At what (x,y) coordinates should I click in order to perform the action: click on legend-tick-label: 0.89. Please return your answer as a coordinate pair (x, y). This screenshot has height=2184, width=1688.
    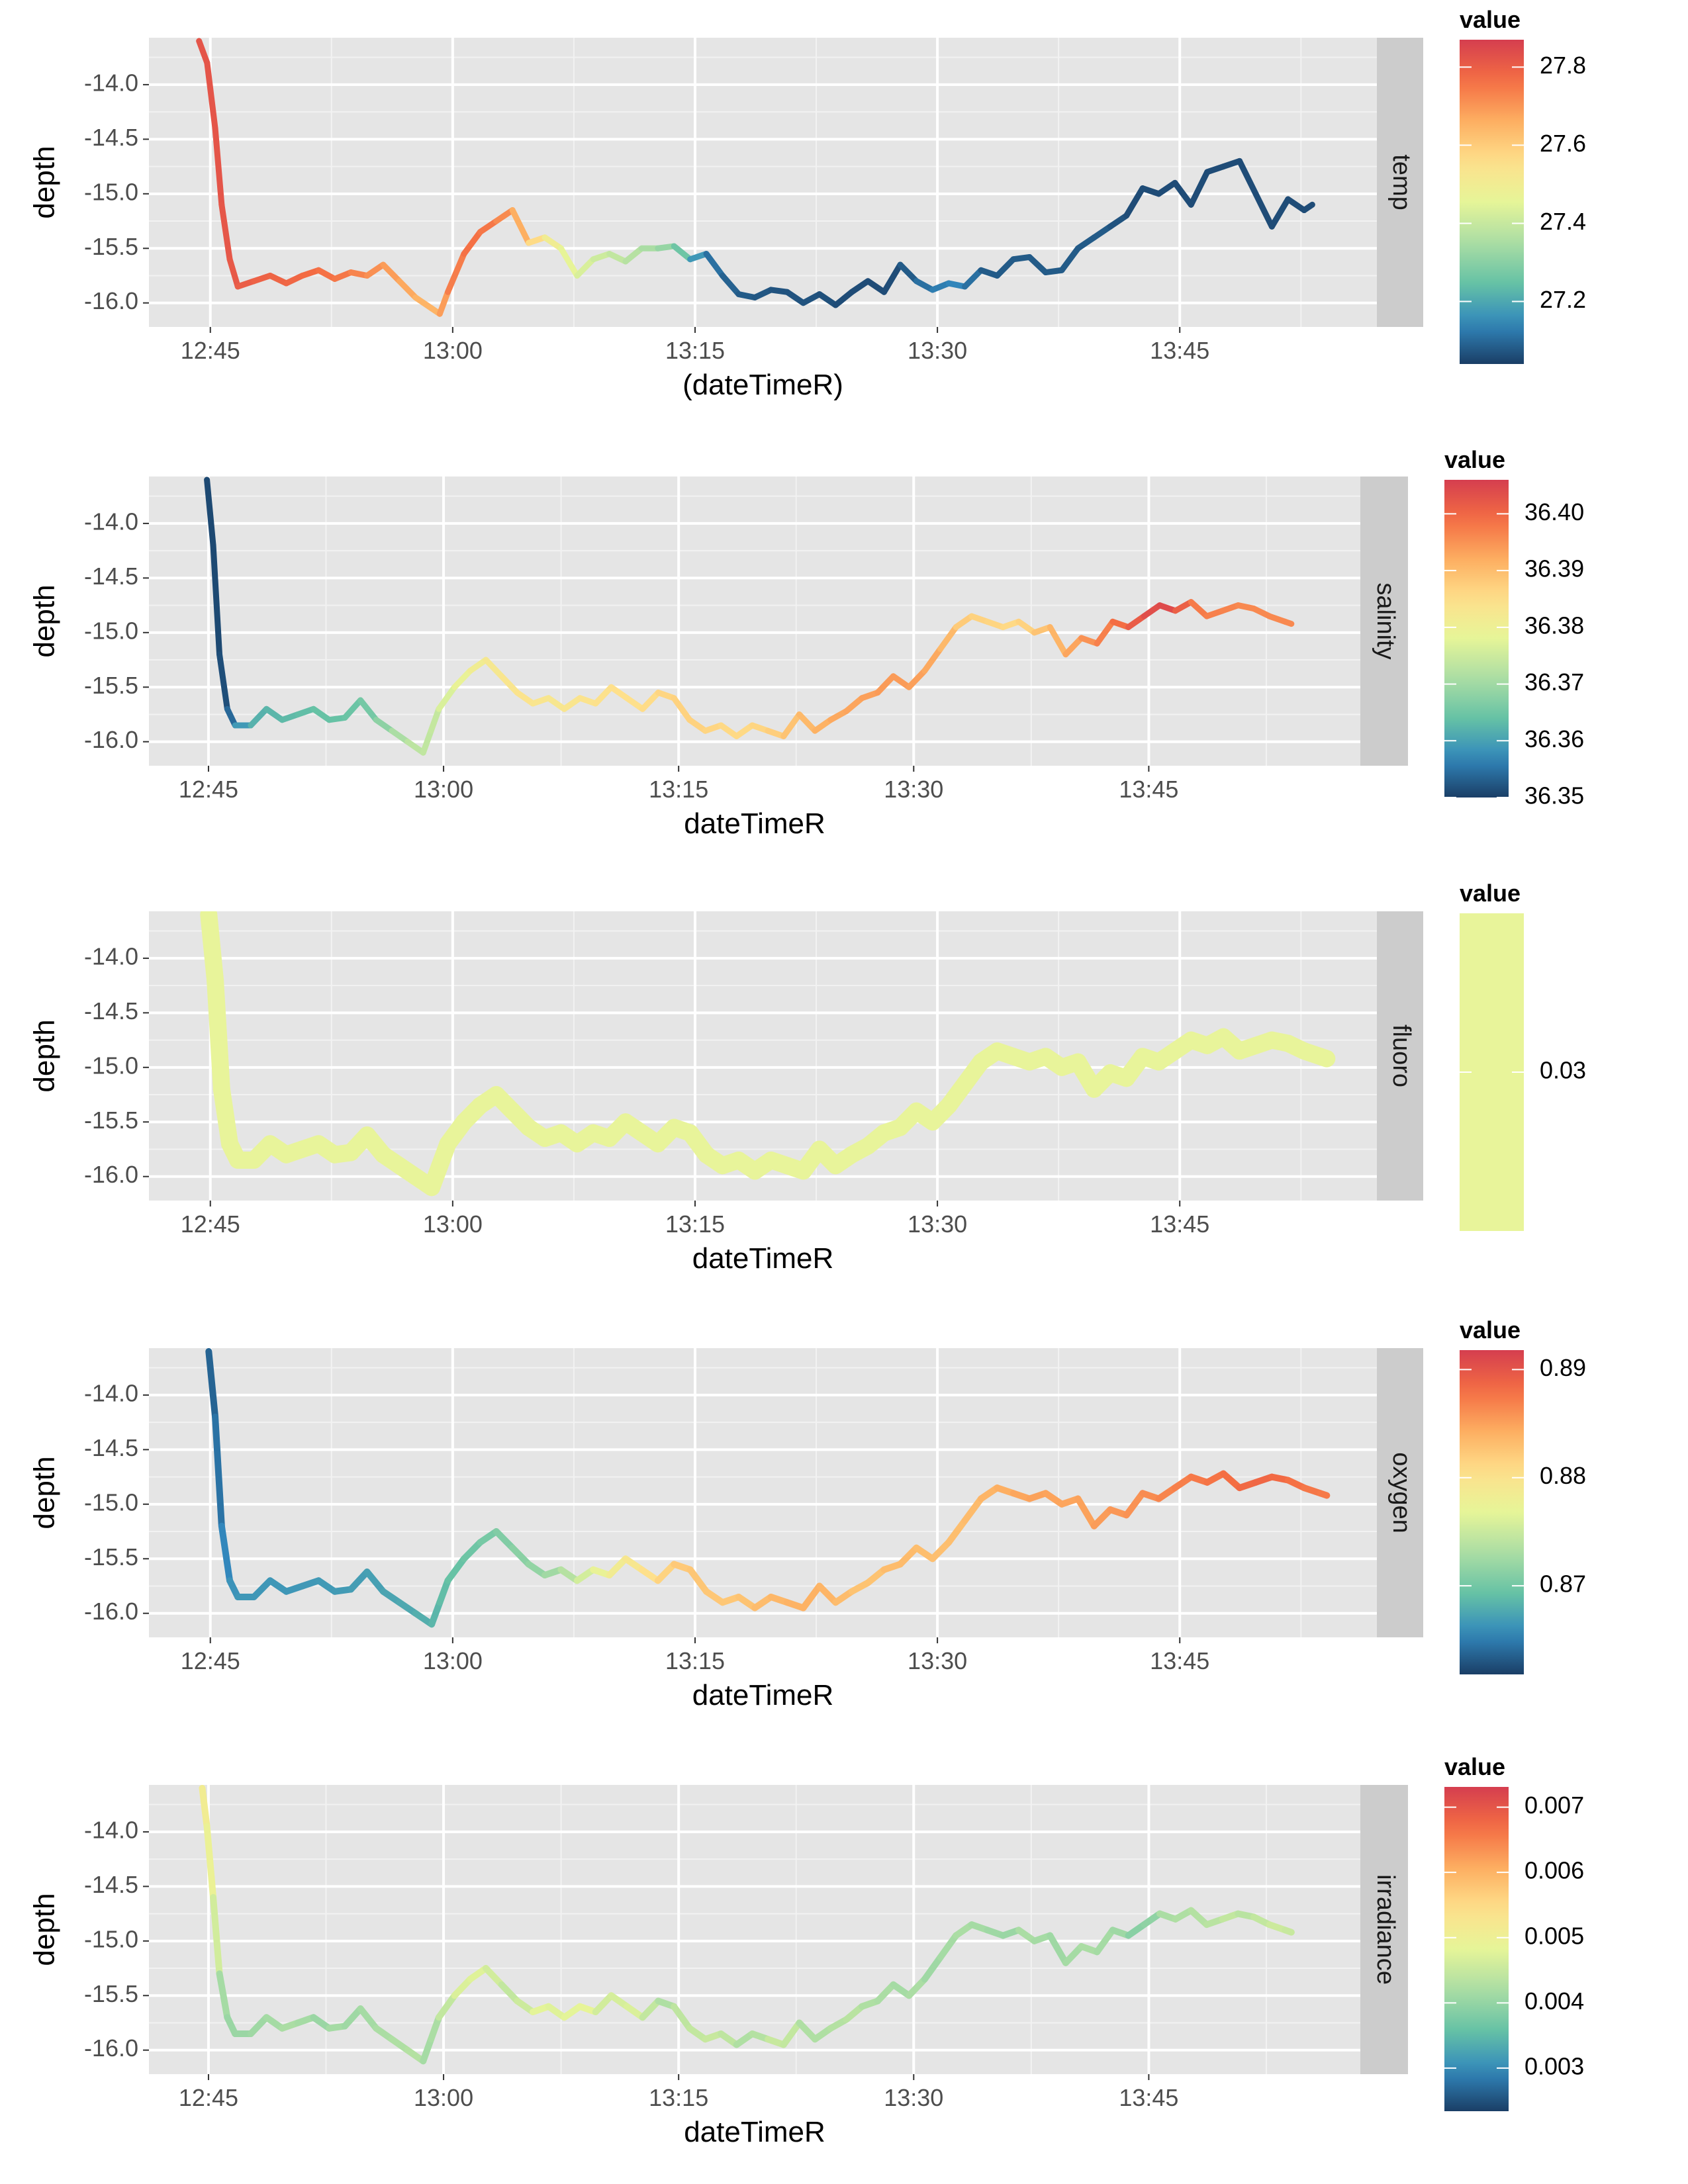
    Looking at the image, I should click on (1563, 1368).